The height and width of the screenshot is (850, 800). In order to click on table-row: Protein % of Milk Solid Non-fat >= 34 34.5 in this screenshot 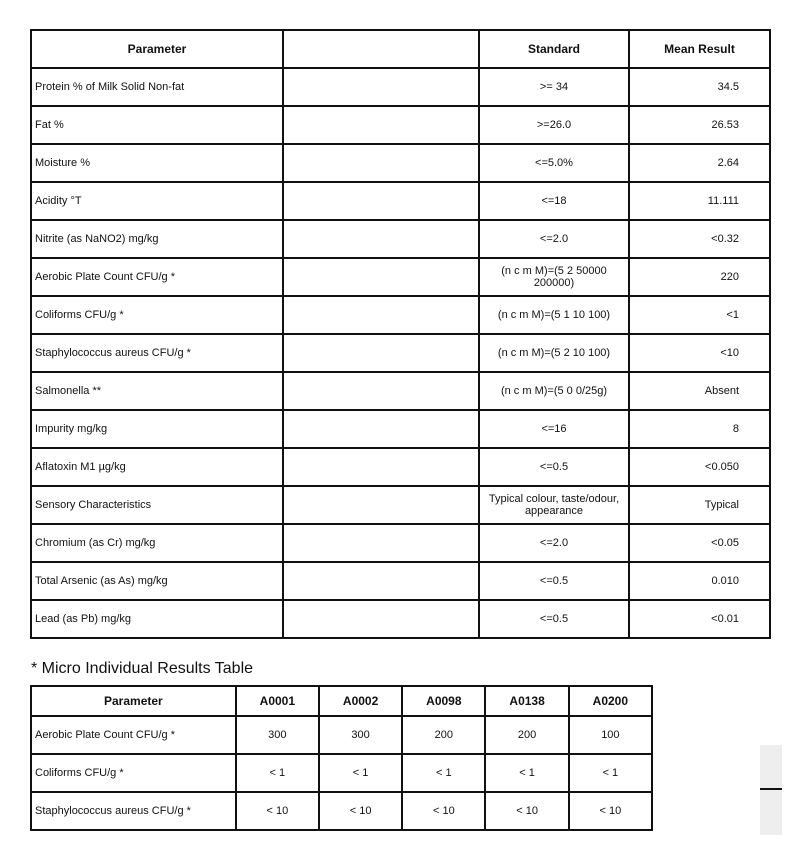, I will do `click(400, 87)`.